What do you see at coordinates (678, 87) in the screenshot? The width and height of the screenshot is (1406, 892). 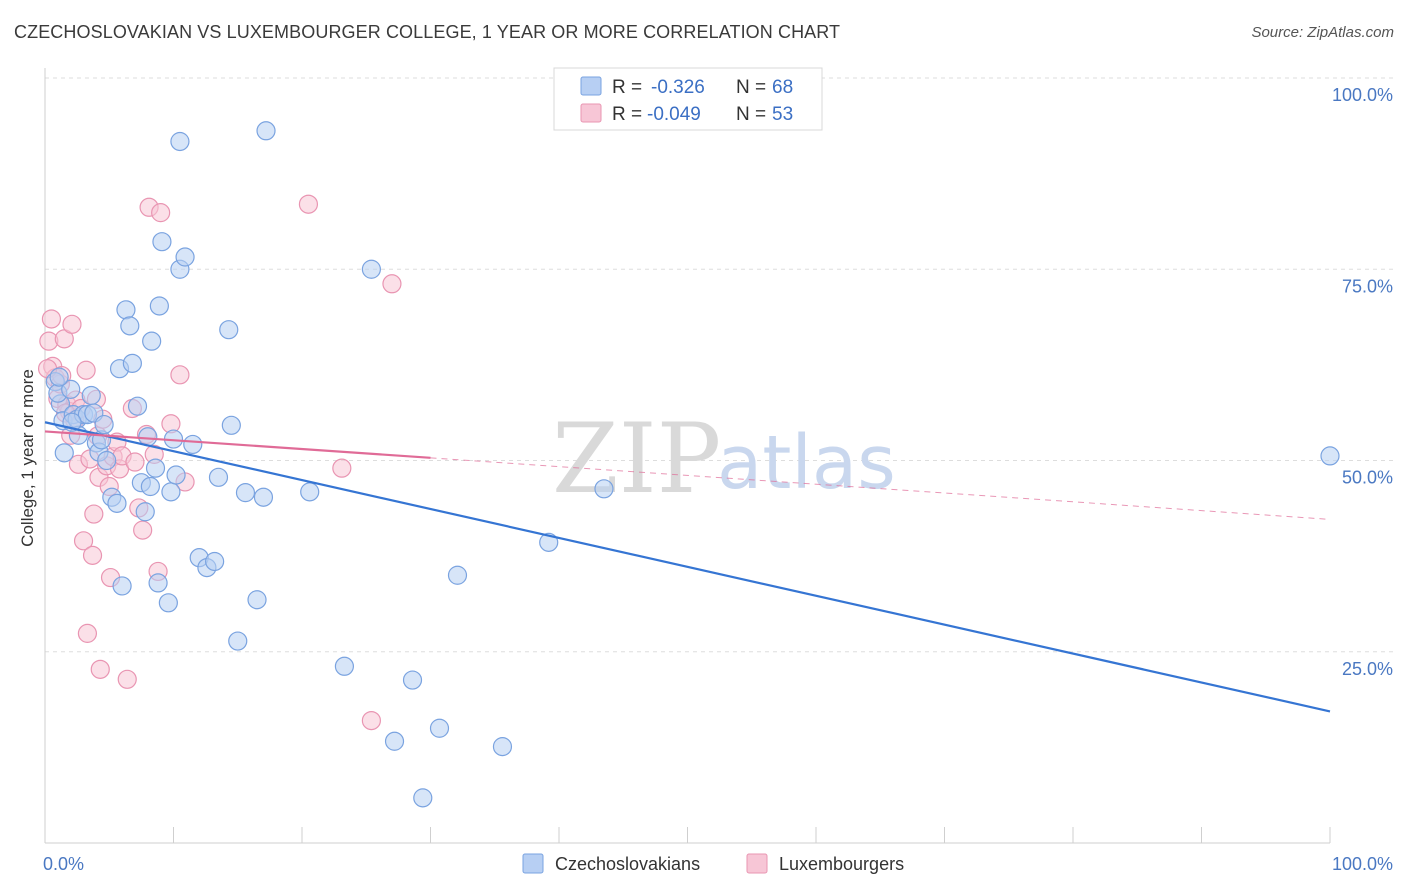 I see `legend-r-value-1: -0.326` at bounding box center [678, 87].